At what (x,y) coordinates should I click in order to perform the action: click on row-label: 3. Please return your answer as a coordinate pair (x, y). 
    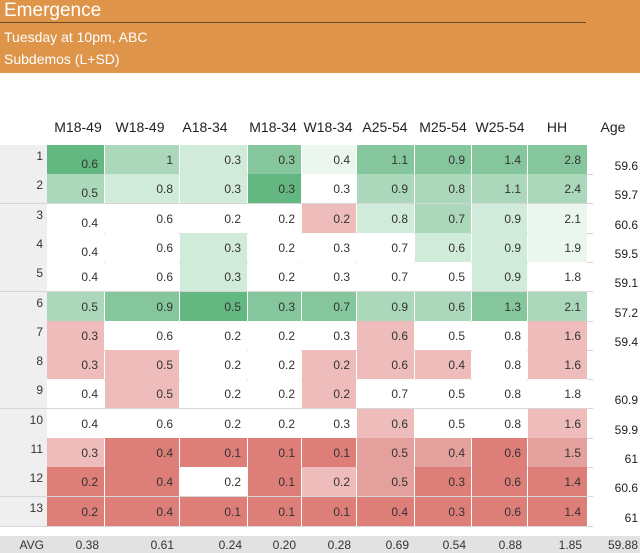
    Looking at the image, I should click on (23, 218).